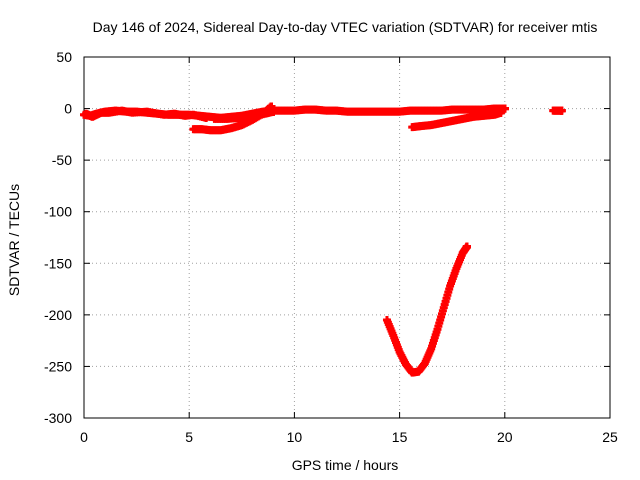 Image resolution: width=640 pixels, height=480 pixels. I want to click on y-tick-label: -300, so click(58, 418).